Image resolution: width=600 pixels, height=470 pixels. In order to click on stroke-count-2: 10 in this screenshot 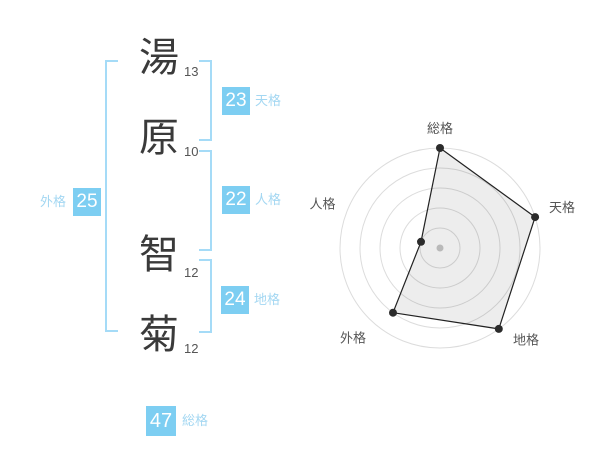, I will do `click(191, 151)`.